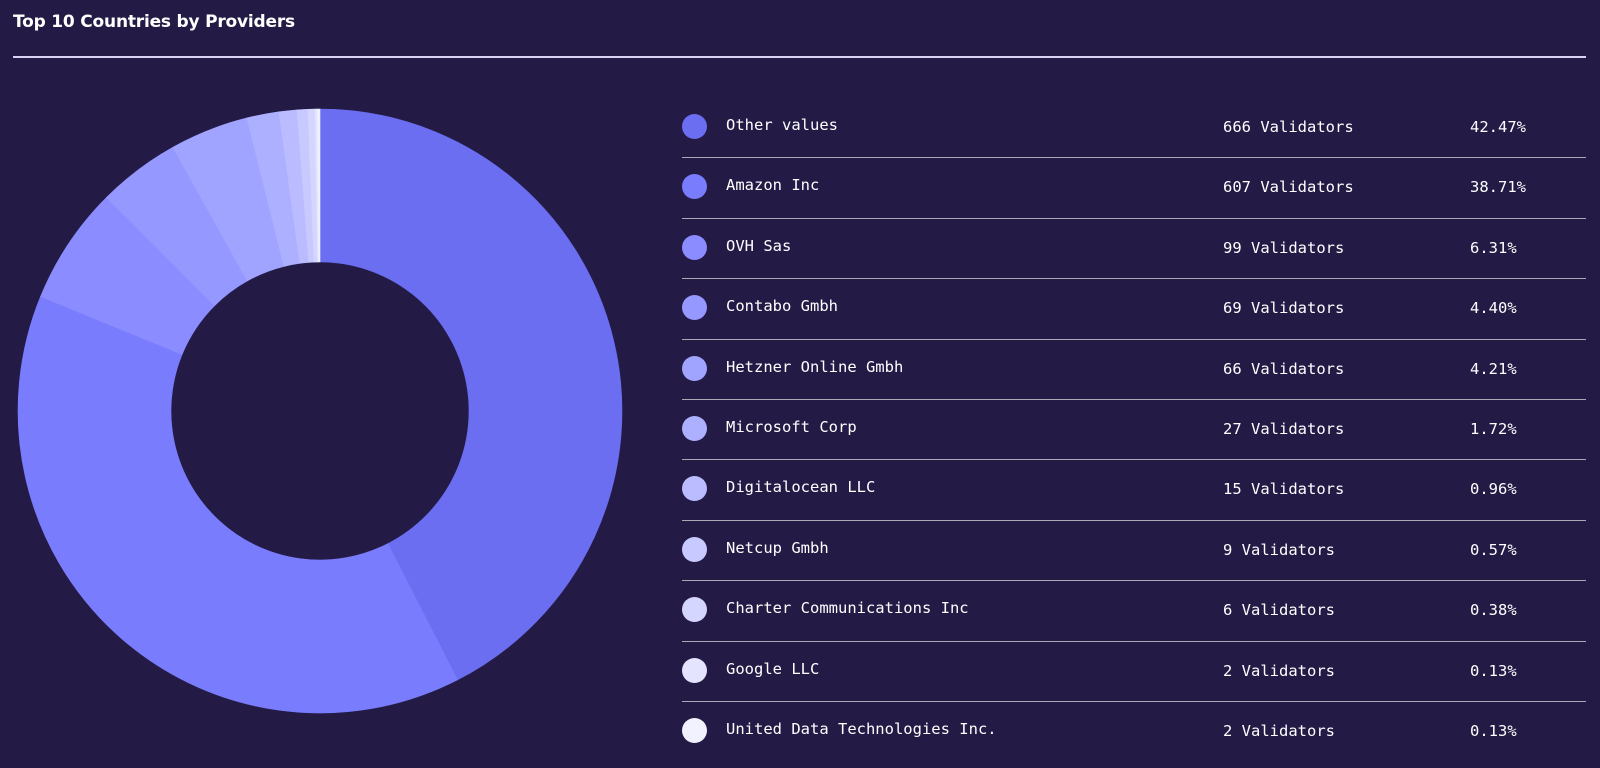 The width and height of the screenshot is (1600, 768). What do you see at coordinates (801, 487) in the screenshot?
I see `legend-label: Digitalocean LLC` at bounding box center [801, 487].